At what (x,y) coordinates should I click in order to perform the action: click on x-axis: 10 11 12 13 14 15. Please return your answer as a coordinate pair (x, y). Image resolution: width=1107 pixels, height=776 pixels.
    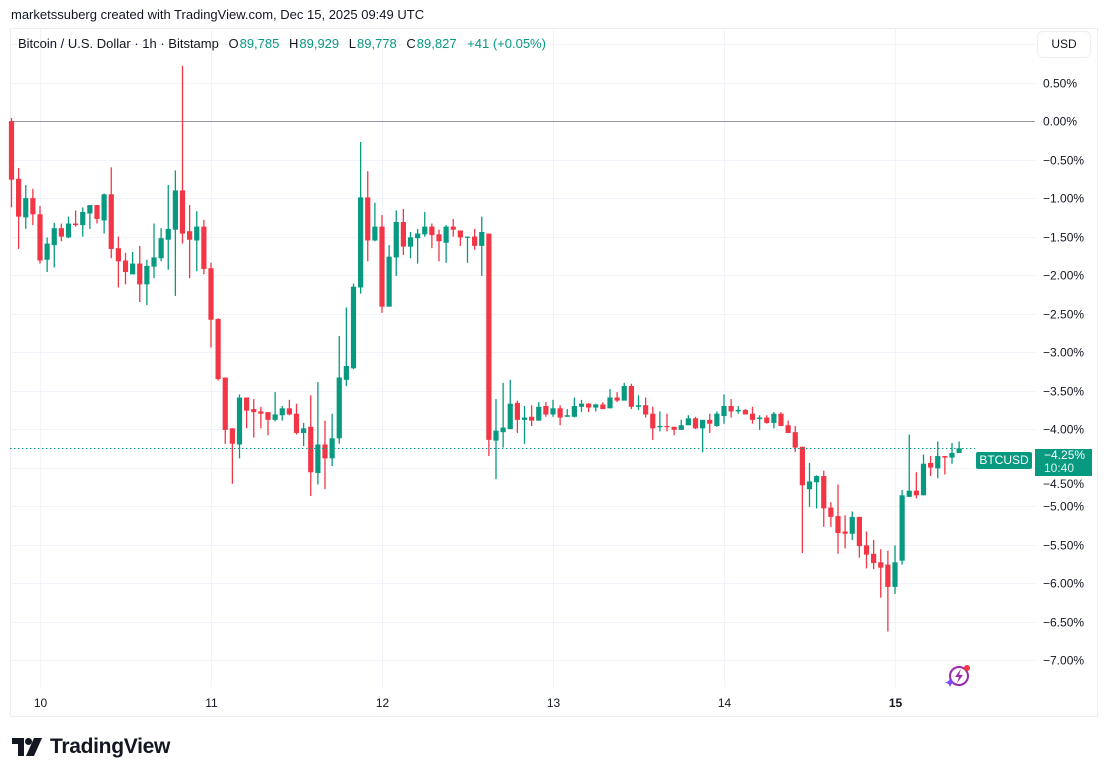
    Looking at the image, I should click on (468, 703).